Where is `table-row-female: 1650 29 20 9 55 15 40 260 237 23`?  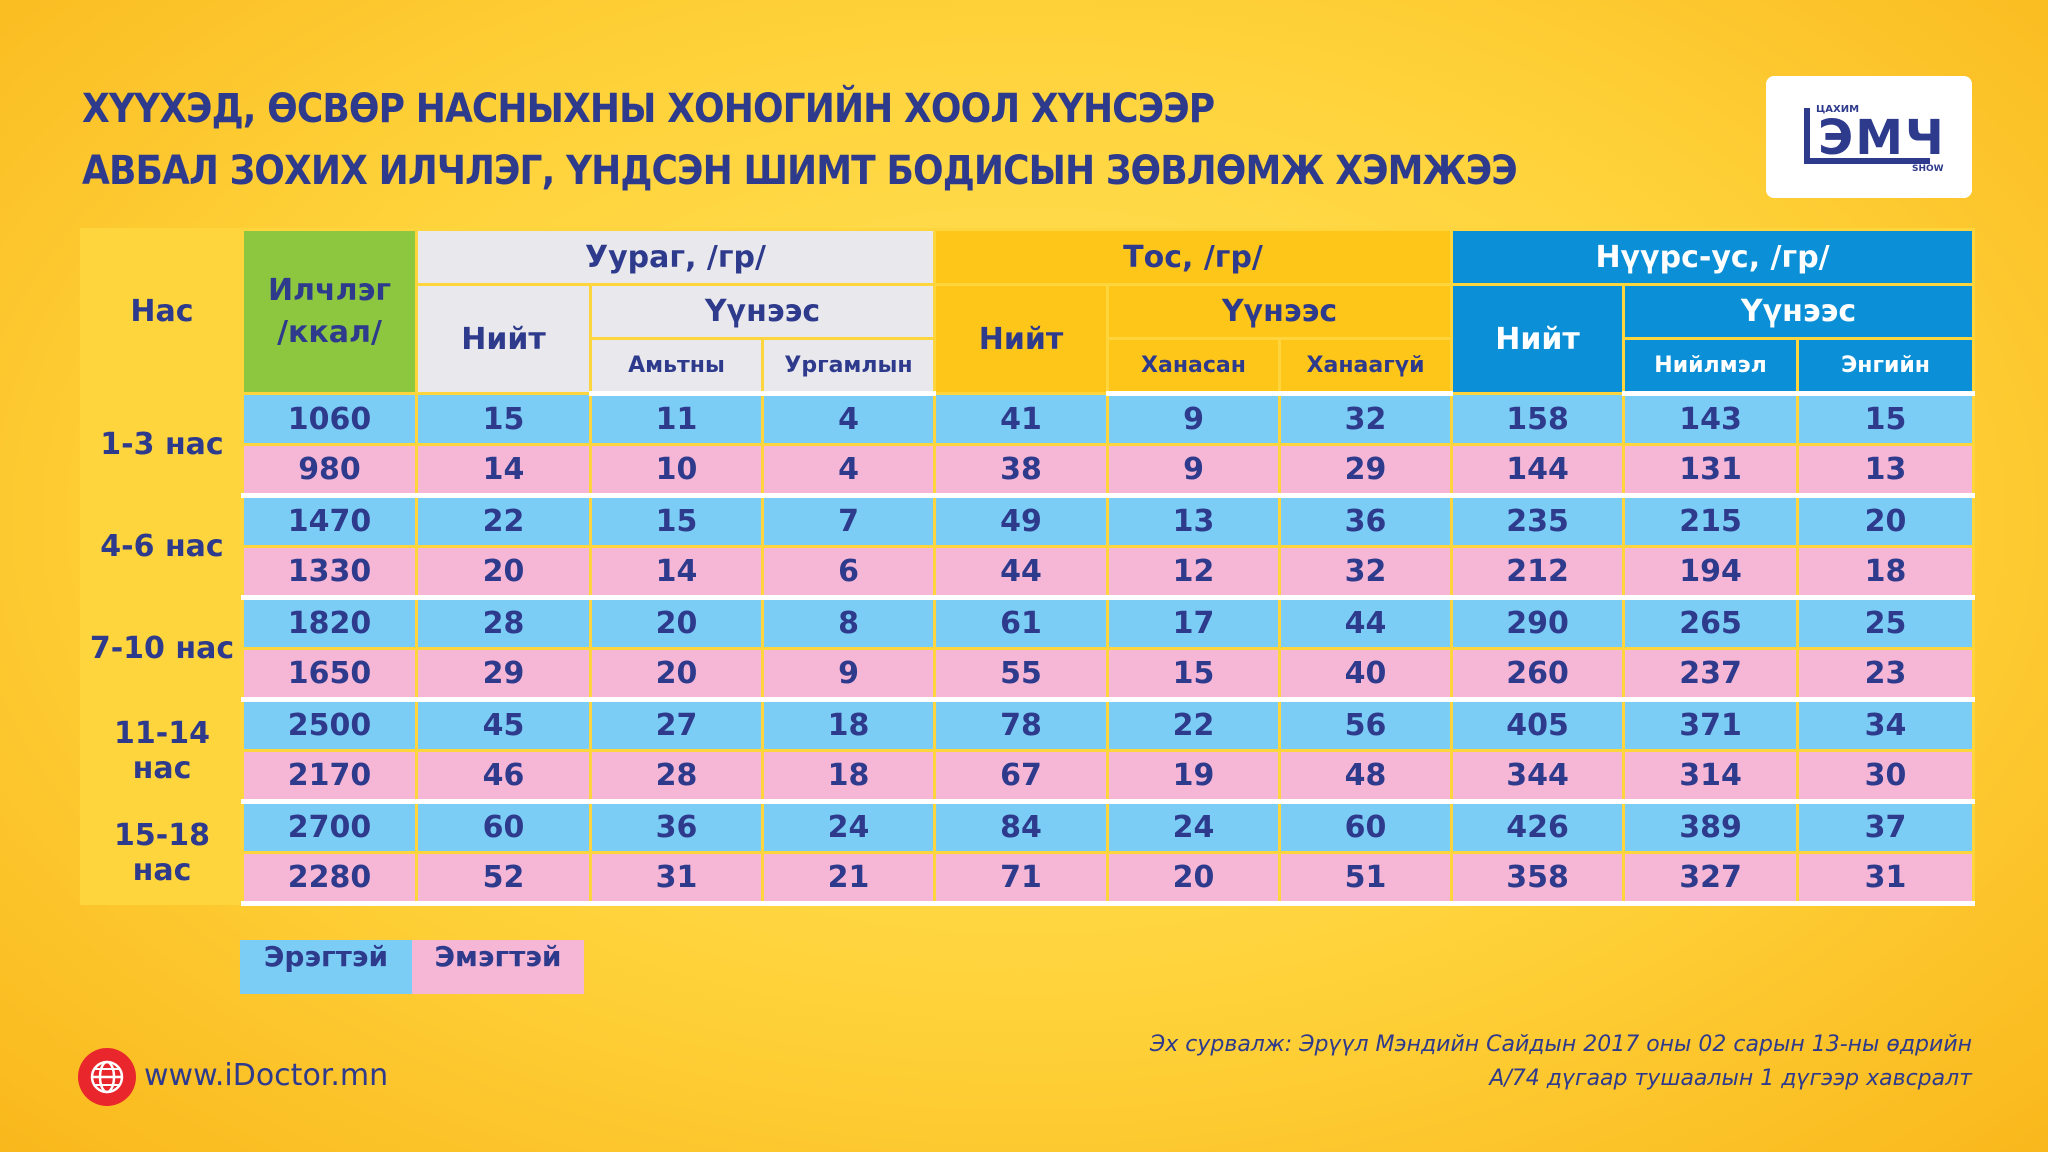
table-row-female: 1650 29 20 9 55 15 40 260 237 23 is located at coordinates (1029, 674).